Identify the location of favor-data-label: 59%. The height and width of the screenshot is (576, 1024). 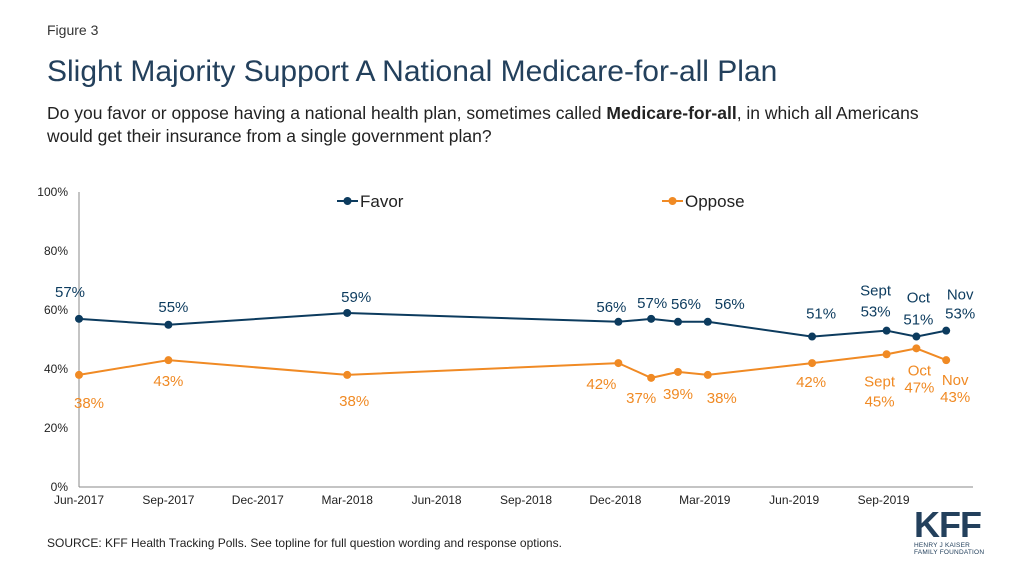
(356, 297).